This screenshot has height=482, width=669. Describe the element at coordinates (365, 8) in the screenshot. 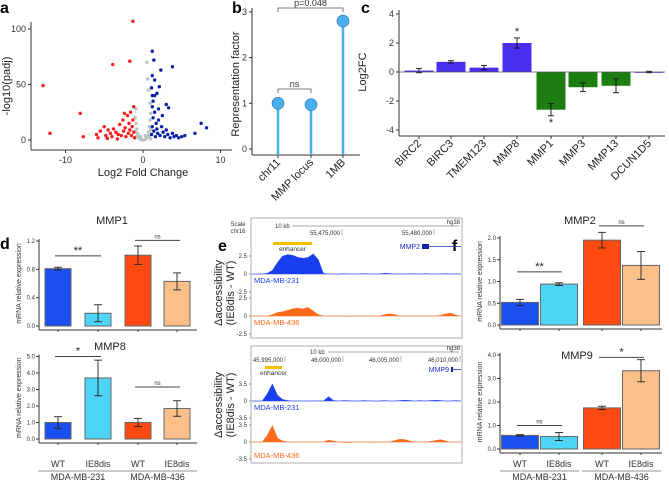

I see `panel-label-c: c` at that location.